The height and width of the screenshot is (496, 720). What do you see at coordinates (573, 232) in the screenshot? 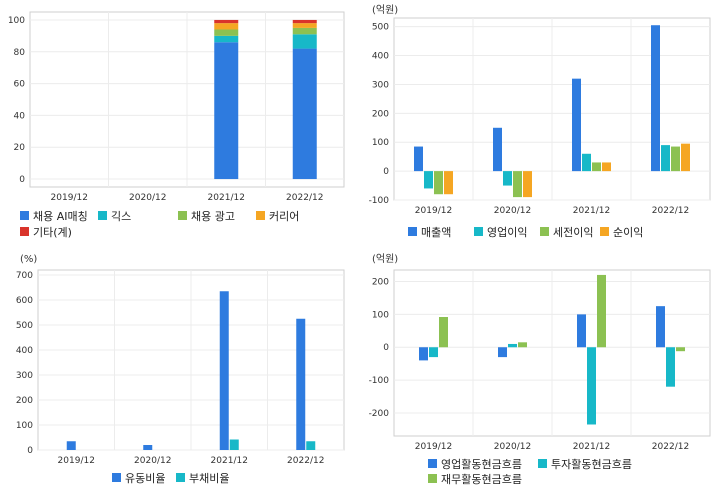
I see `legend-label: 세전이익` at bounding box center [573, 232].